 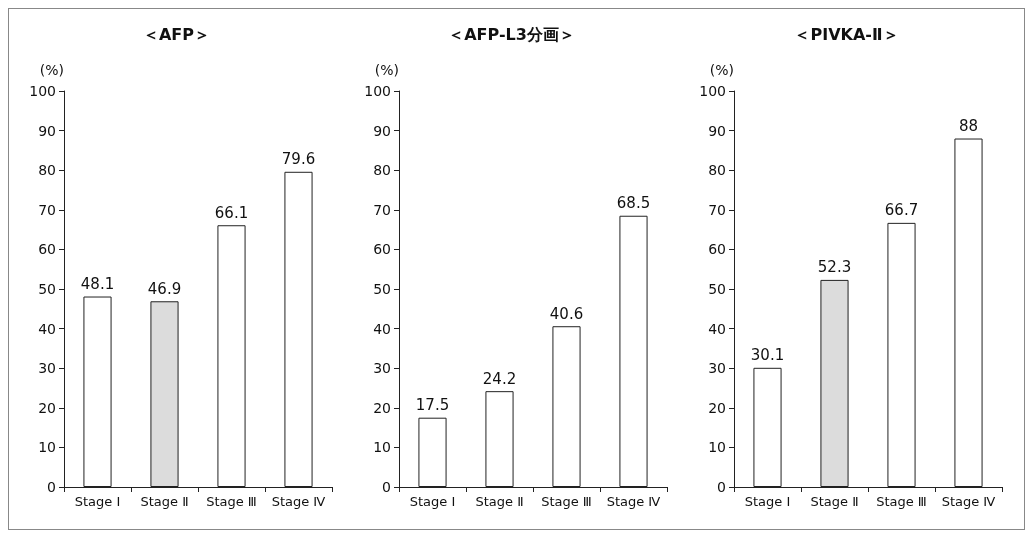 What do you see at coordinates (846, 34) in the screenshot?
I see `chart-title: ＜PIVKA-Ⅱ＞` at bounding box center [846, 34].